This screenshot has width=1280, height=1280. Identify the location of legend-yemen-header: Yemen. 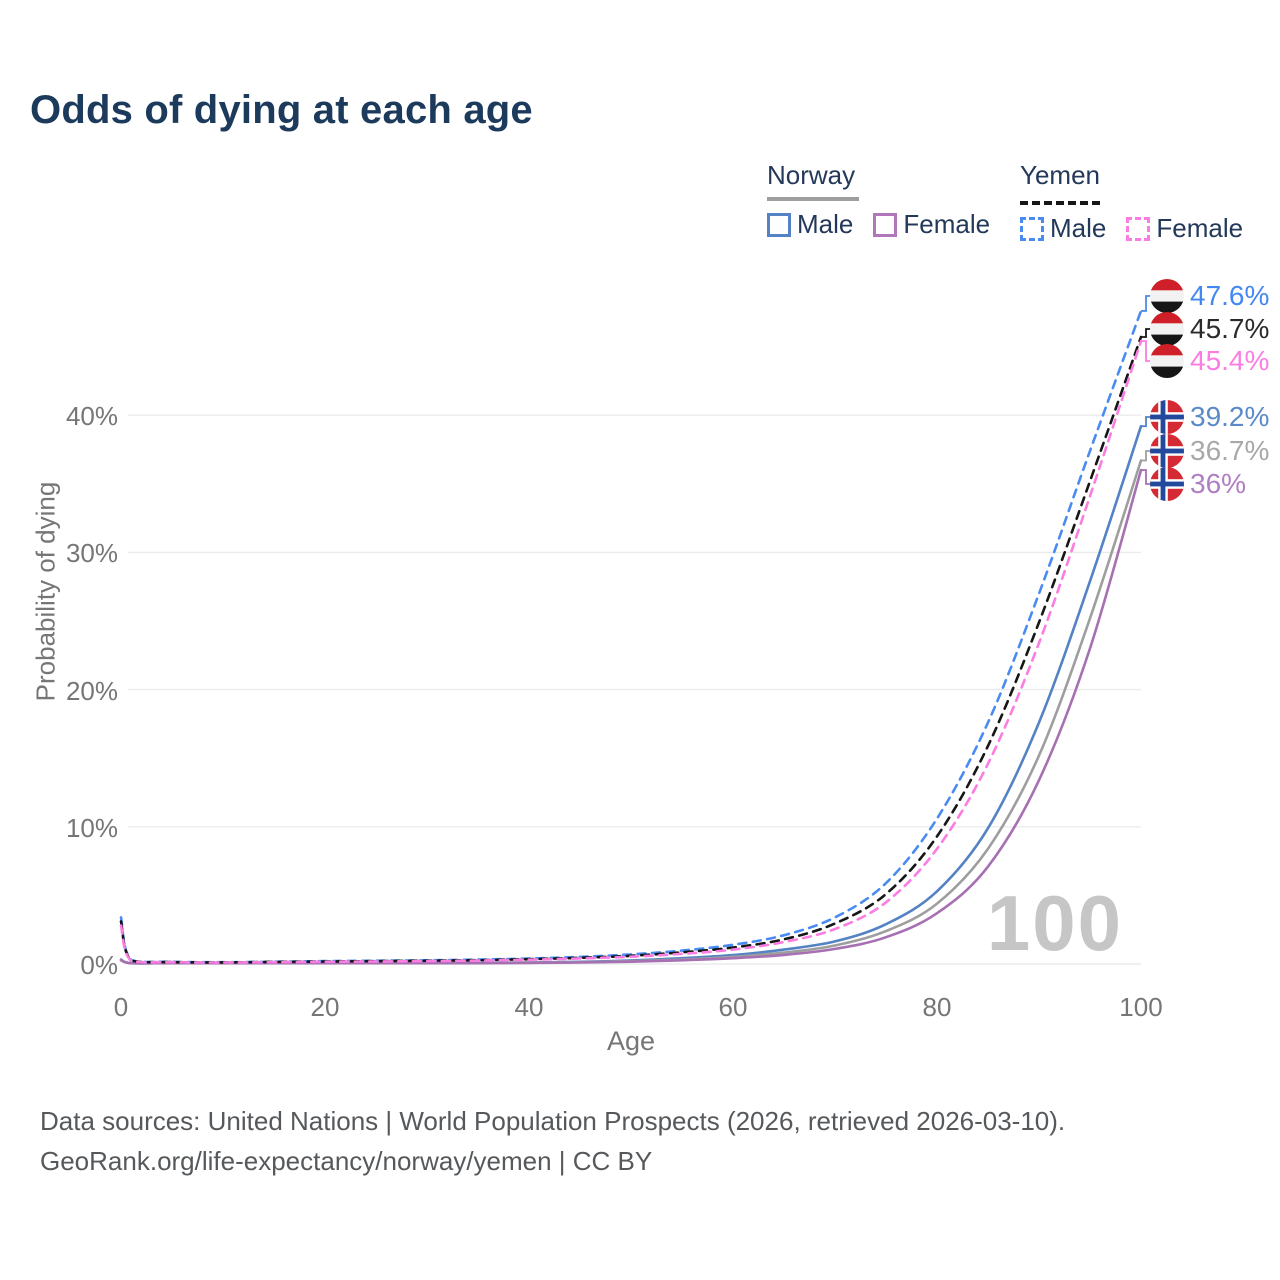
(1060, 175).